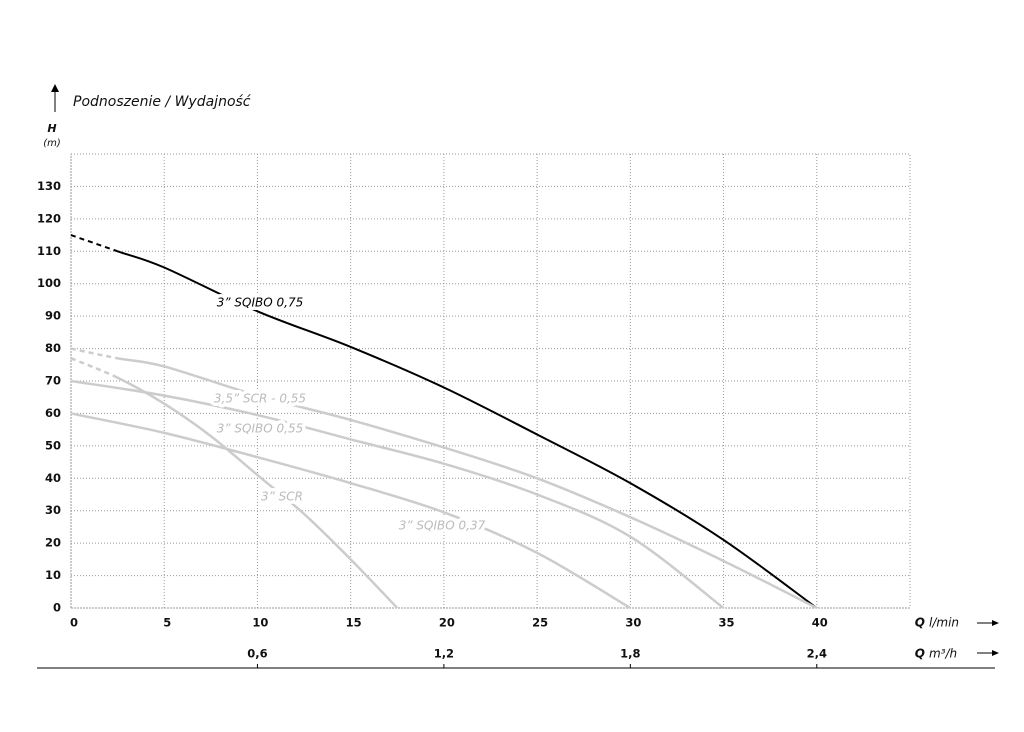 The height and width of the screenshot is (732, 1024). I want to click on y-tick-label: 90, so click(53, 316).